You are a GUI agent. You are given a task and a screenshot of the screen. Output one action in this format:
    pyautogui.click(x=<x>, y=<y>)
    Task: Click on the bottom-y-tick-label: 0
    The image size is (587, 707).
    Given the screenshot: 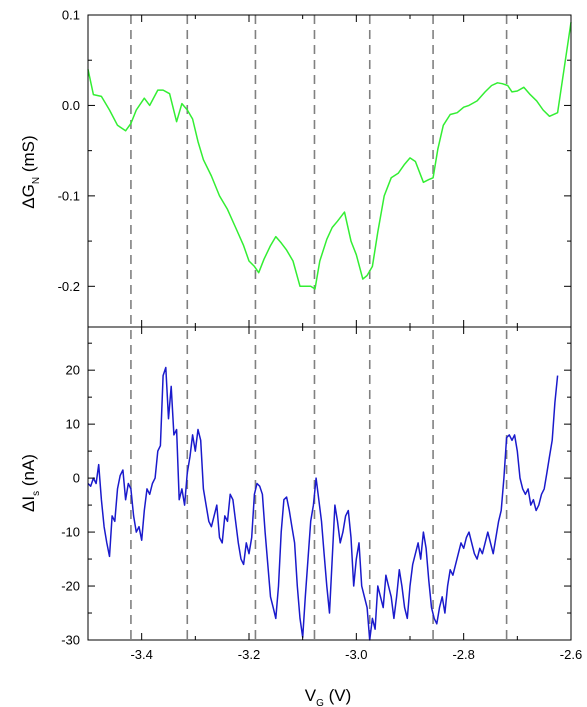 What is the action you would take?
    pyautogui.click(x=76, y=478)
    